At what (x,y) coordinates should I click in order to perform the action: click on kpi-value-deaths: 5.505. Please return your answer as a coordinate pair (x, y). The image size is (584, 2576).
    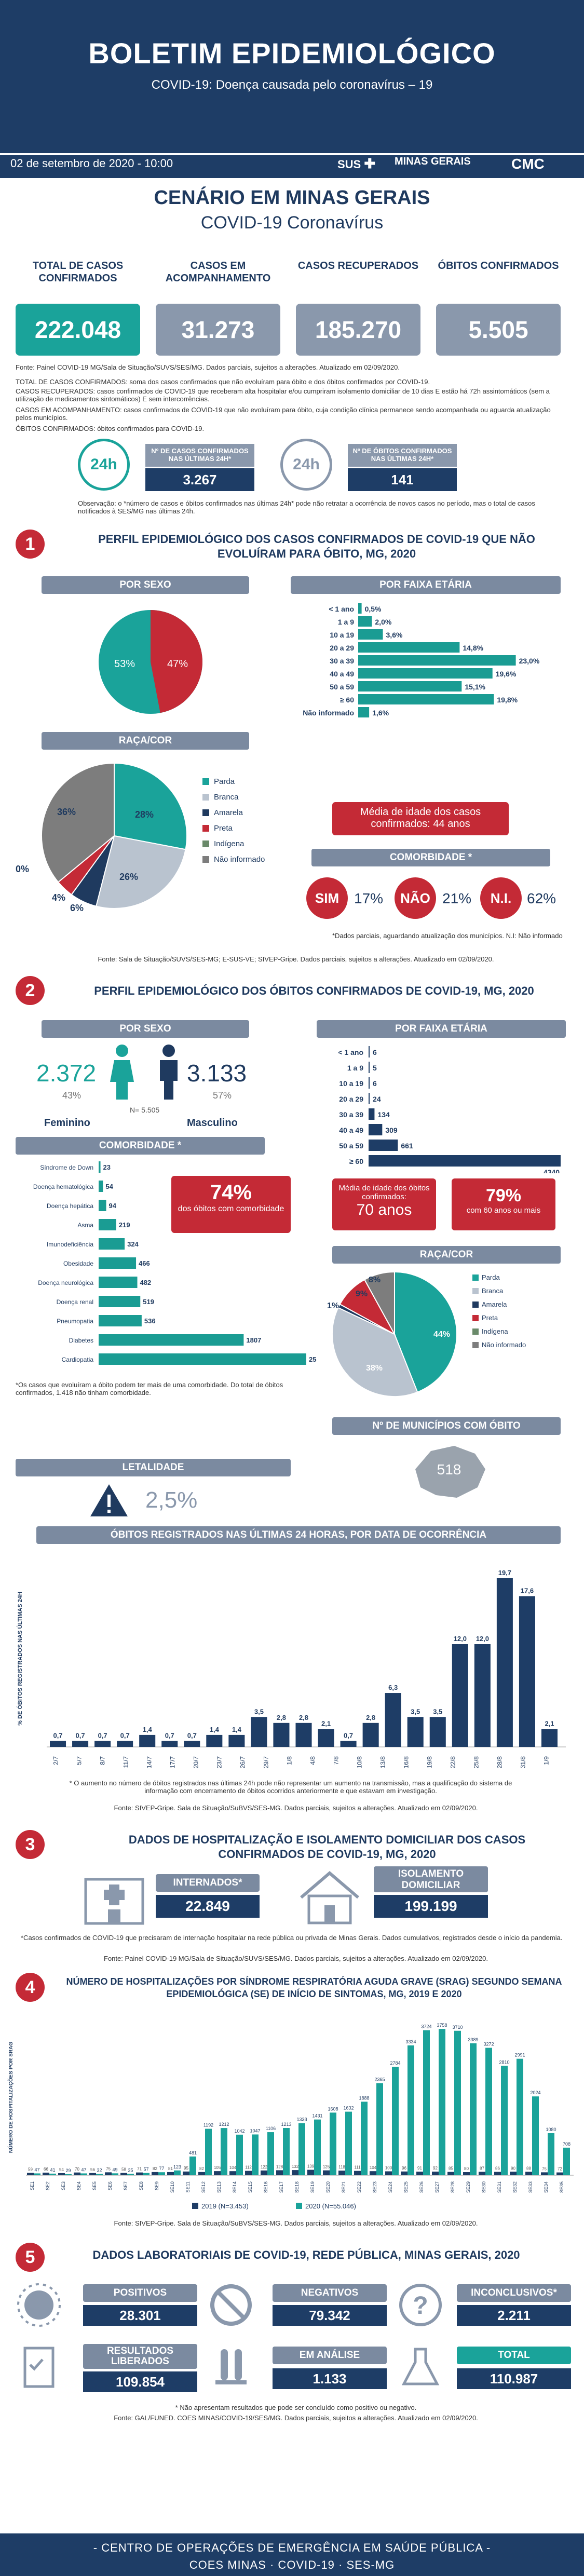
    Looking at the image, I should click on (498, 330).